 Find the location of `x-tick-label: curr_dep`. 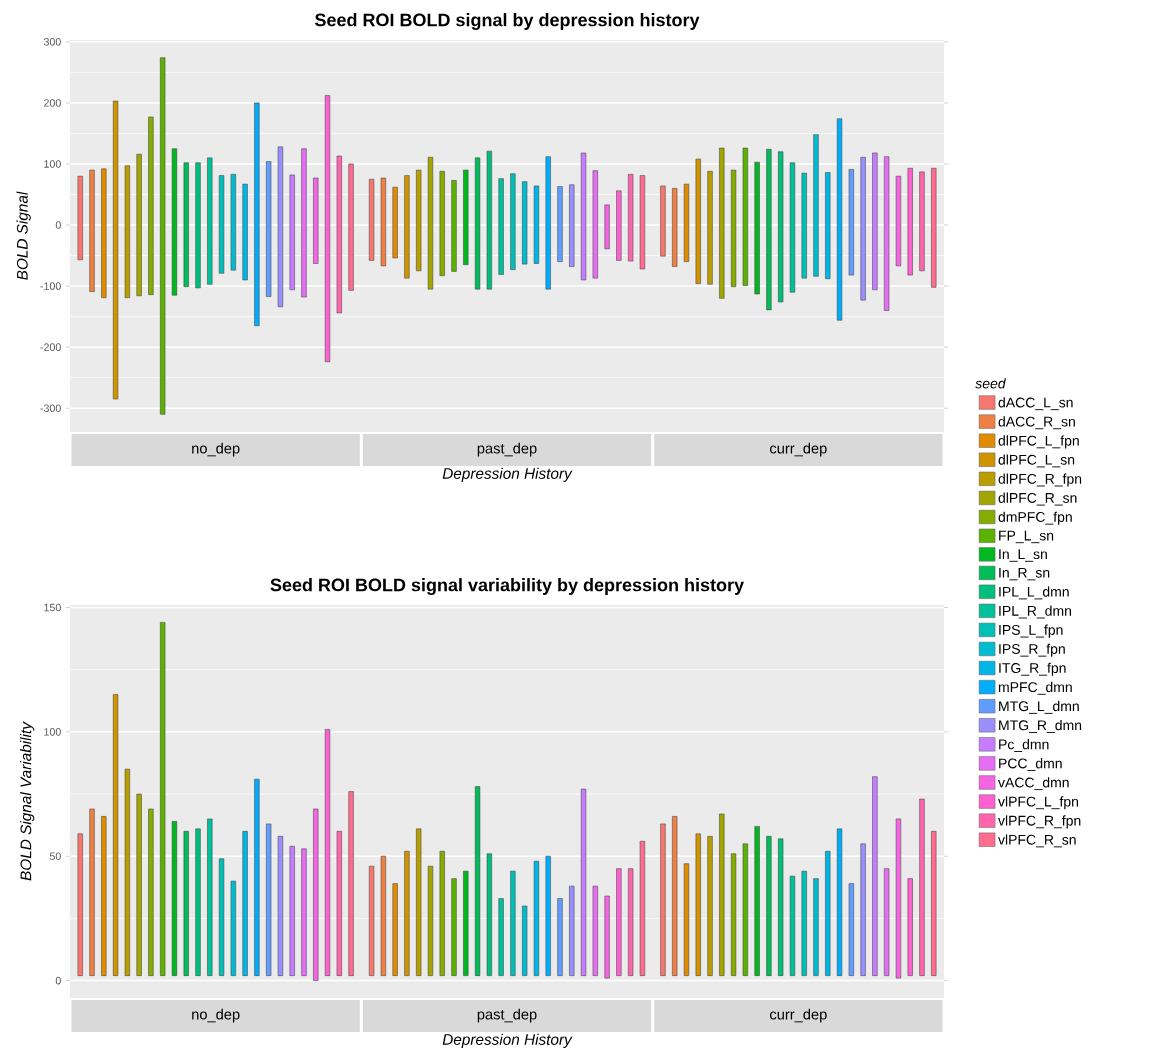

x-tick-label: curr_dep is located at coordinates (798, 1015).